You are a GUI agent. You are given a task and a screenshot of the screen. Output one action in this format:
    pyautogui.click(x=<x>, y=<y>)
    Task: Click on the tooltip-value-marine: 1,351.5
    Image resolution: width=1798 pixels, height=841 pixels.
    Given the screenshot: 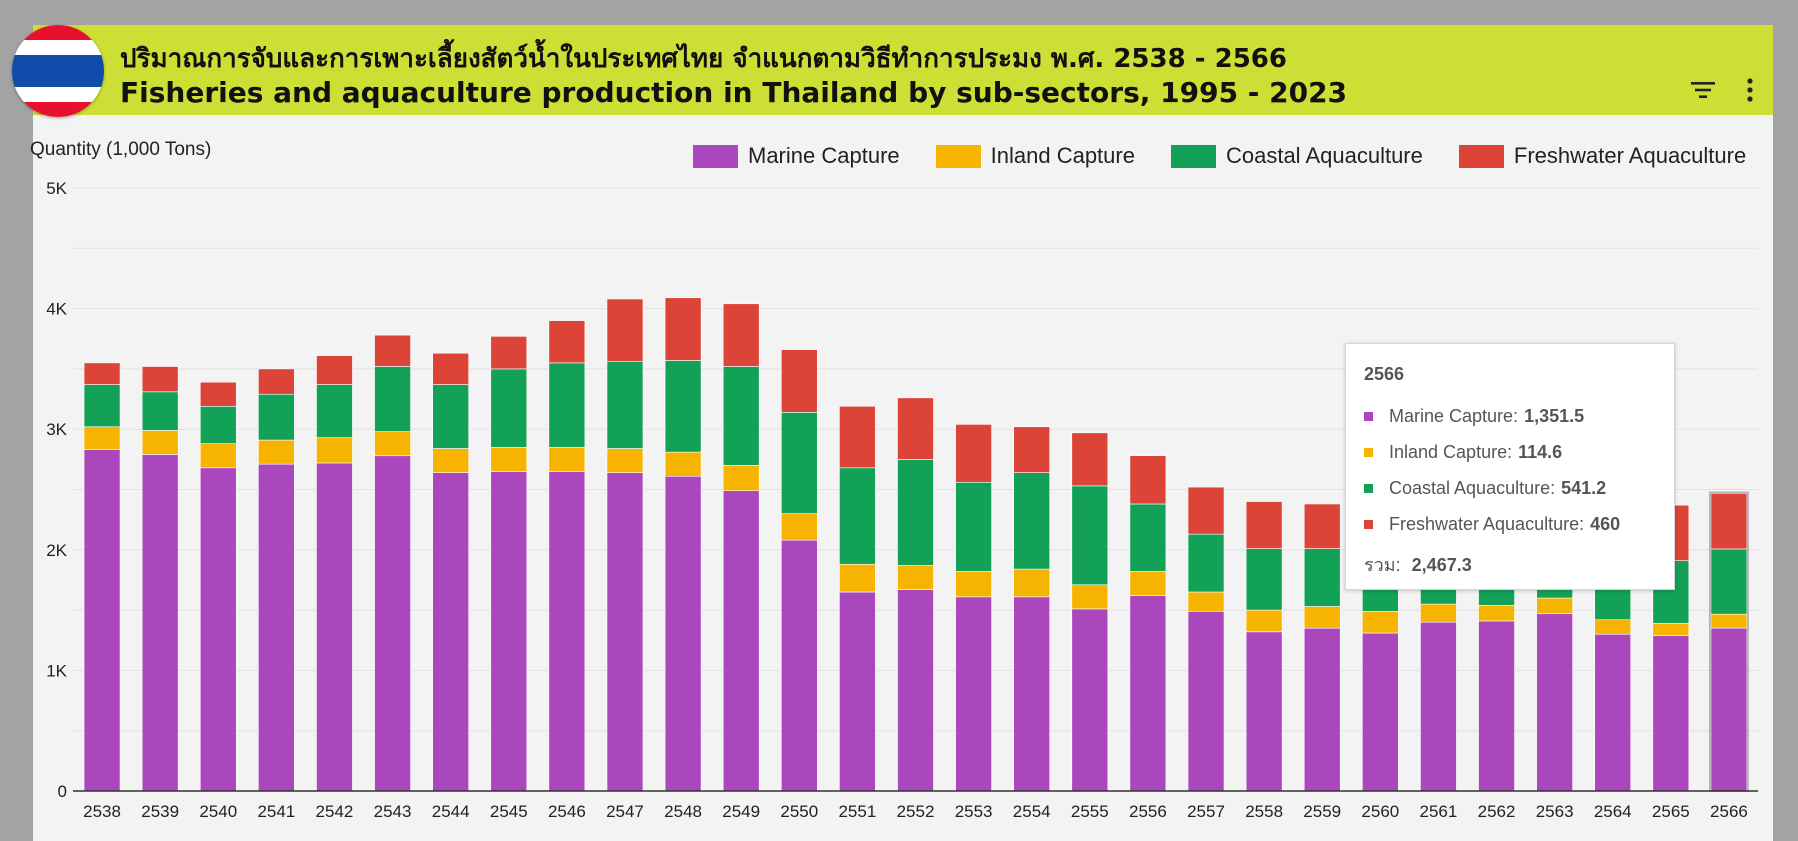 What is the action you would take?
    pyautogui.click(x=1554, y=416)
    